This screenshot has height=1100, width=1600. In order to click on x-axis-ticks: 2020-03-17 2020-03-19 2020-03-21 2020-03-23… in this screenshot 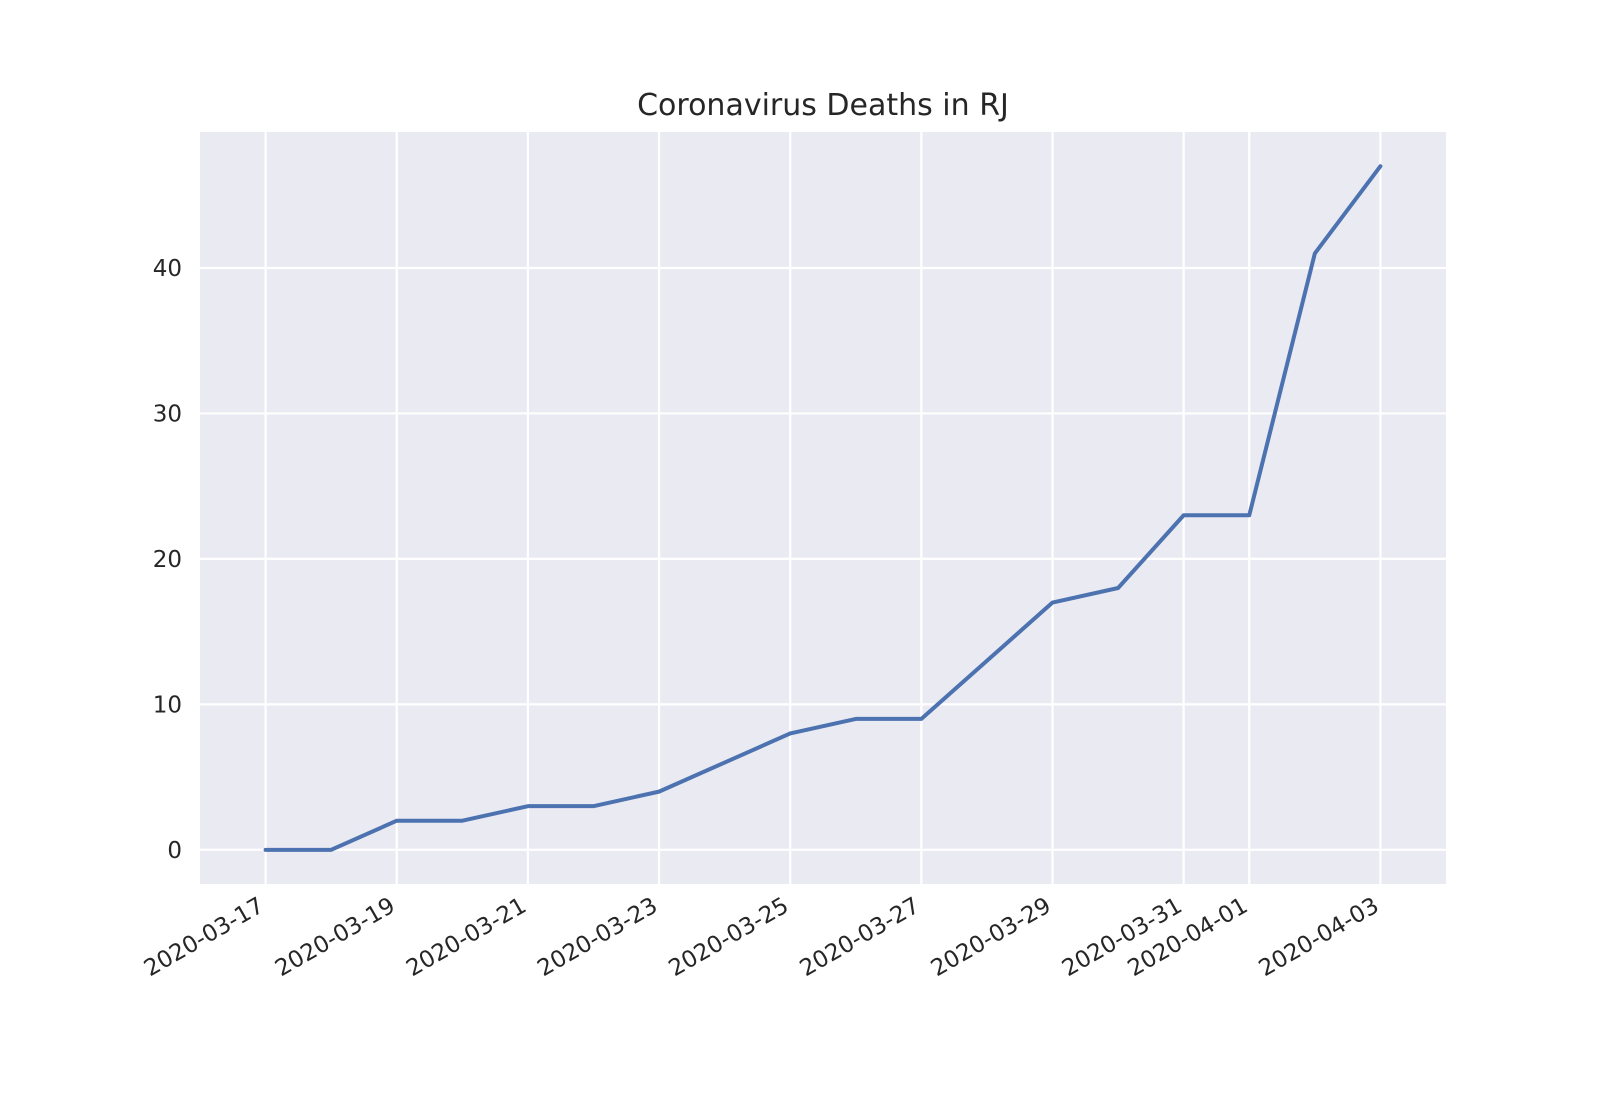, I will do `click(762, 937)`.